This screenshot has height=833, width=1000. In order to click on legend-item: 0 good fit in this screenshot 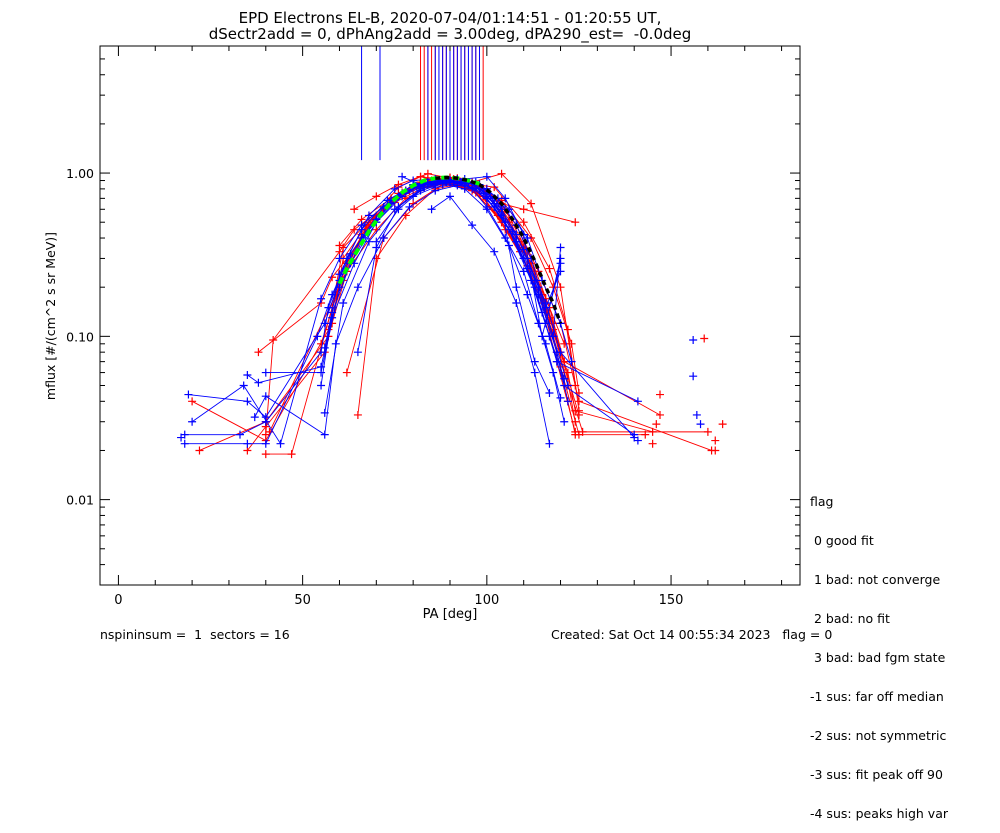, I will do `click(842, 540)`.